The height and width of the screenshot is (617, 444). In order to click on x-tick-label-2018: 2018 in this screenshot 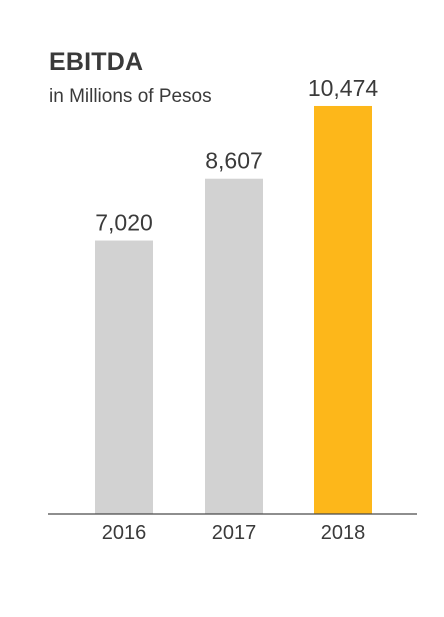, I will do `click(343, 533)`.